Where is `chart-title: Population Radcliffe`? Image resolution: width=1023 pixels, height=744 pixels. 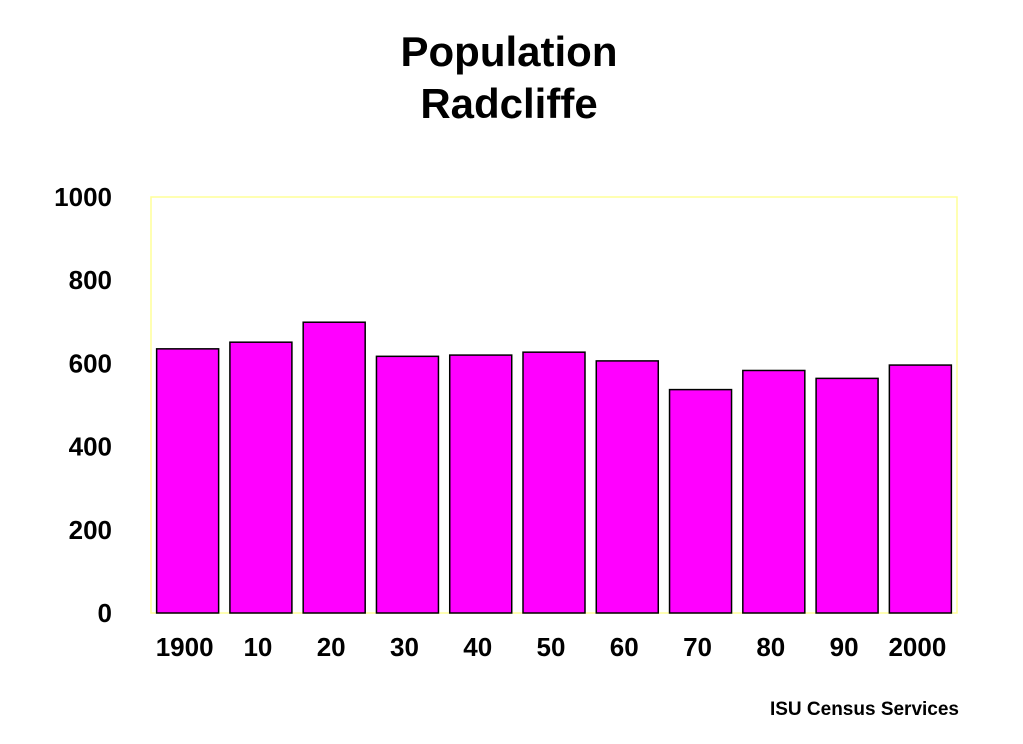 chart-title: Population Radcliffe is located at coordinates (509, 78).